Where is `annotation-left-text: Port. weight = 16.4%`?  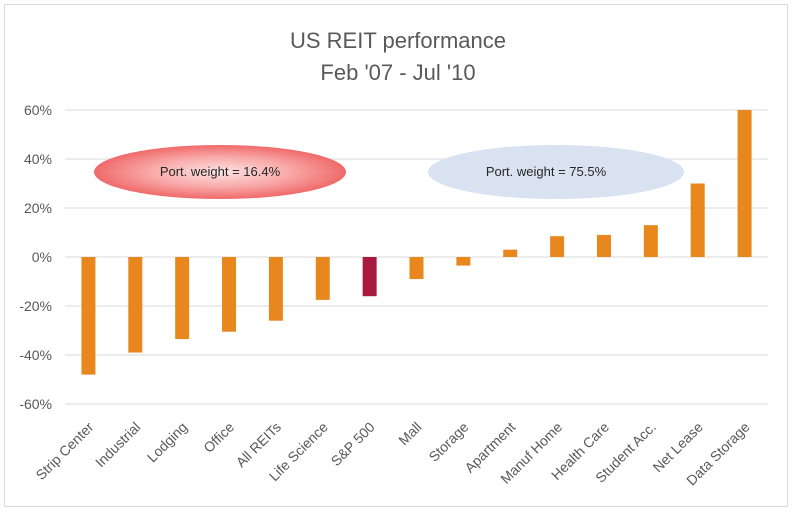 annotation-left-text: Port. weight = 16.4% is located at coordinates (220, 171).